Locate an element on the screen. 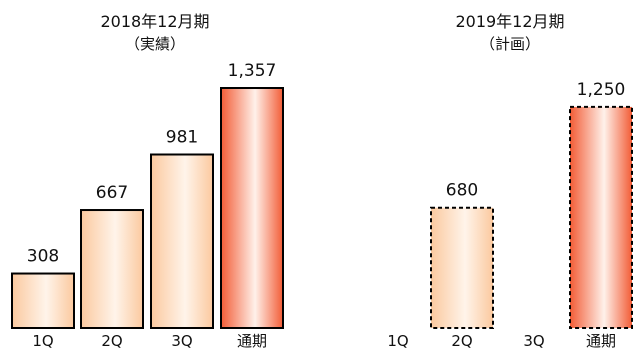 This screenshot has height=350, width=634. category-label-0-0: 1Q is located at coordinates (42, 341).